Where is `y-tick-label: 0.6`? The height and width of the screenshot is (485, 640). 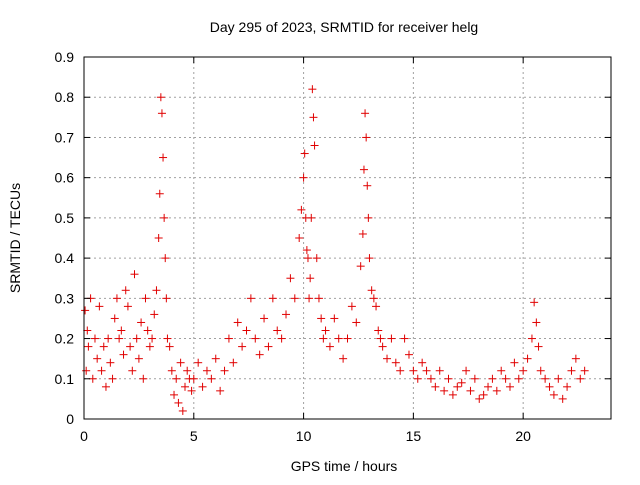
y-tick-label: 0.6 is located at coordinates (65, 178).